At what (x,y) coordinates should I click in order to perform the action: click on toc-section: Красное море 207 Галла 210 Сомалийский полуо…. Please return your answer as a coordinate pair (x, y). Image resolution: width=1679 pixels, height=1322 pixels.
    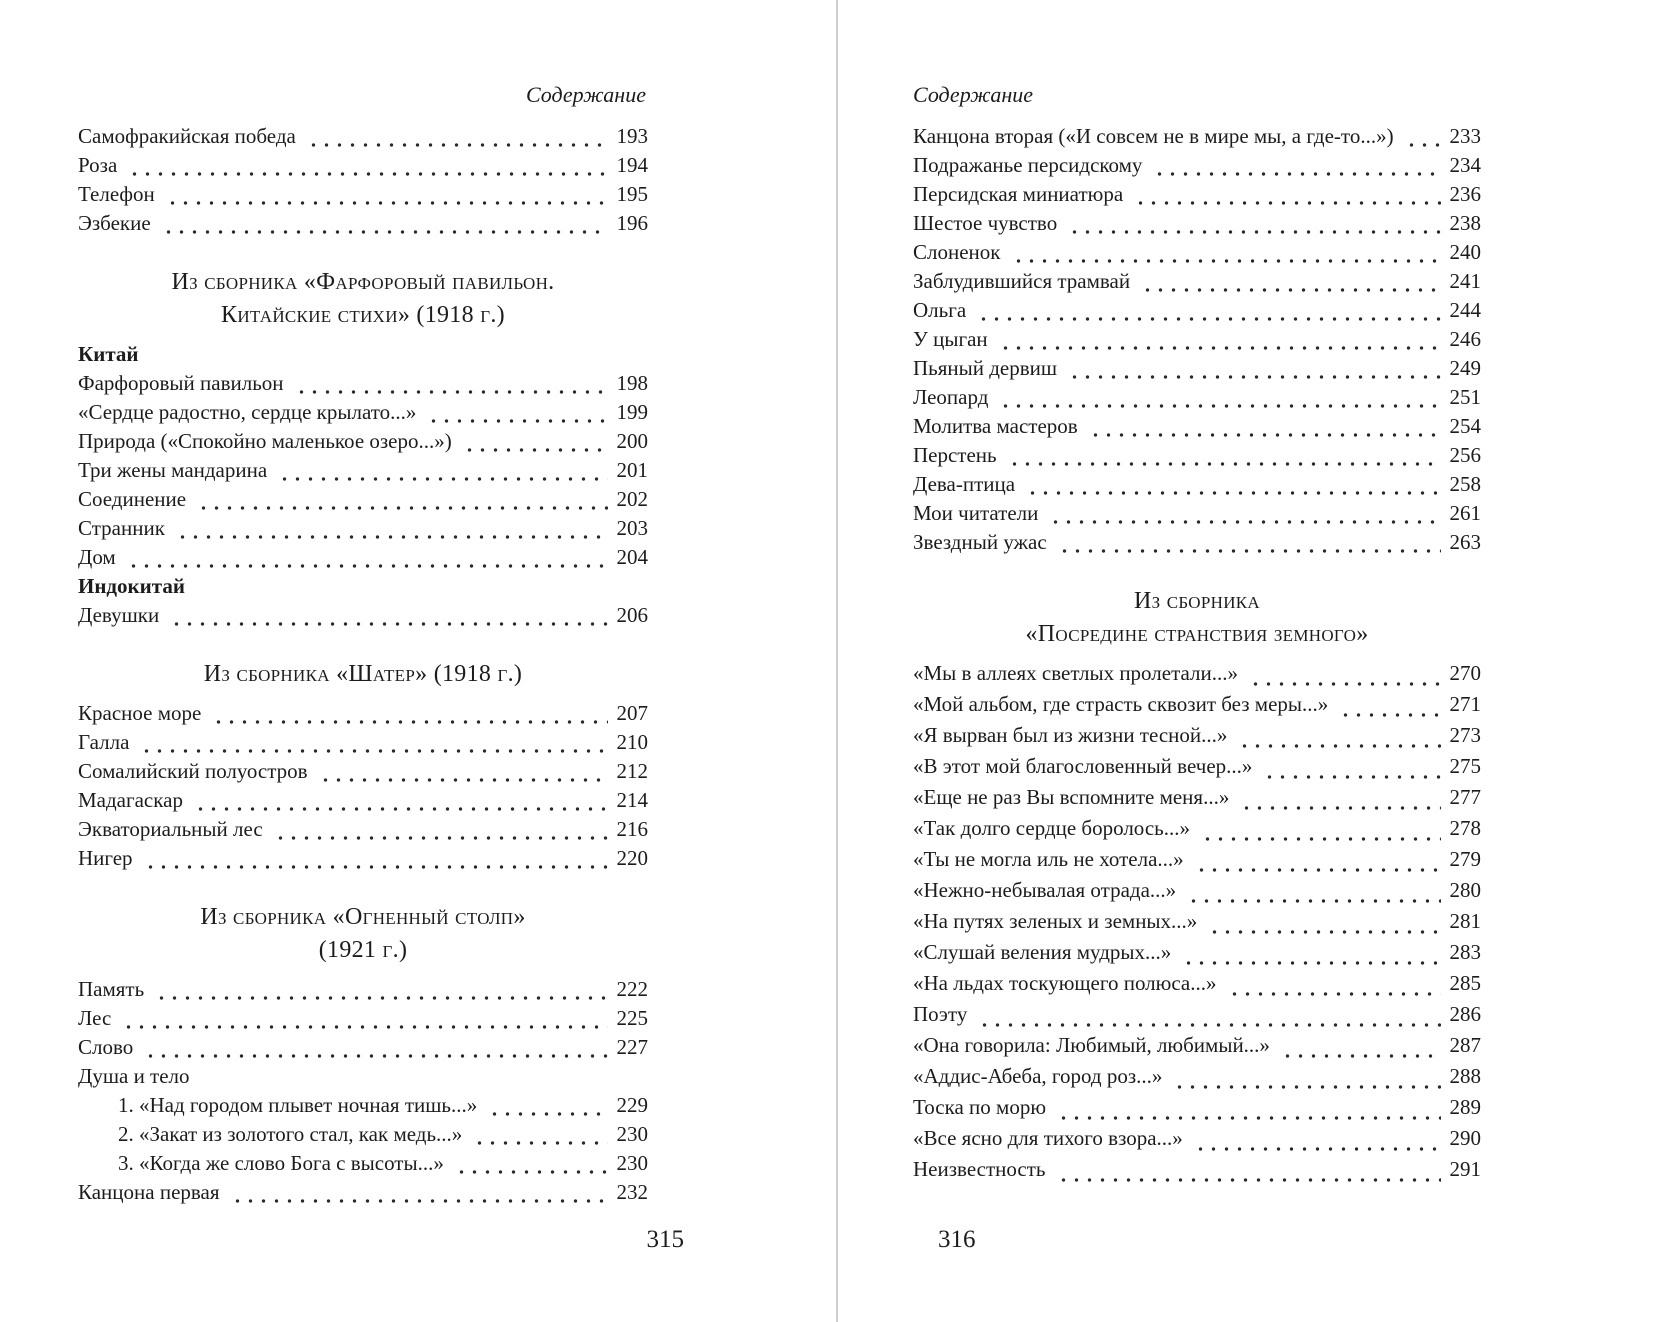
    Looking at the image, I should click on (363, 788).